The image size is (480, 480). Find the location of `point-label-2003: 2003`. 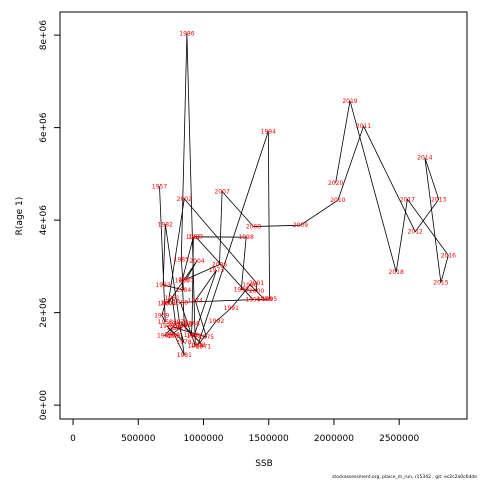

point-label-2003: 2003 is located at coordinates (168, 303).